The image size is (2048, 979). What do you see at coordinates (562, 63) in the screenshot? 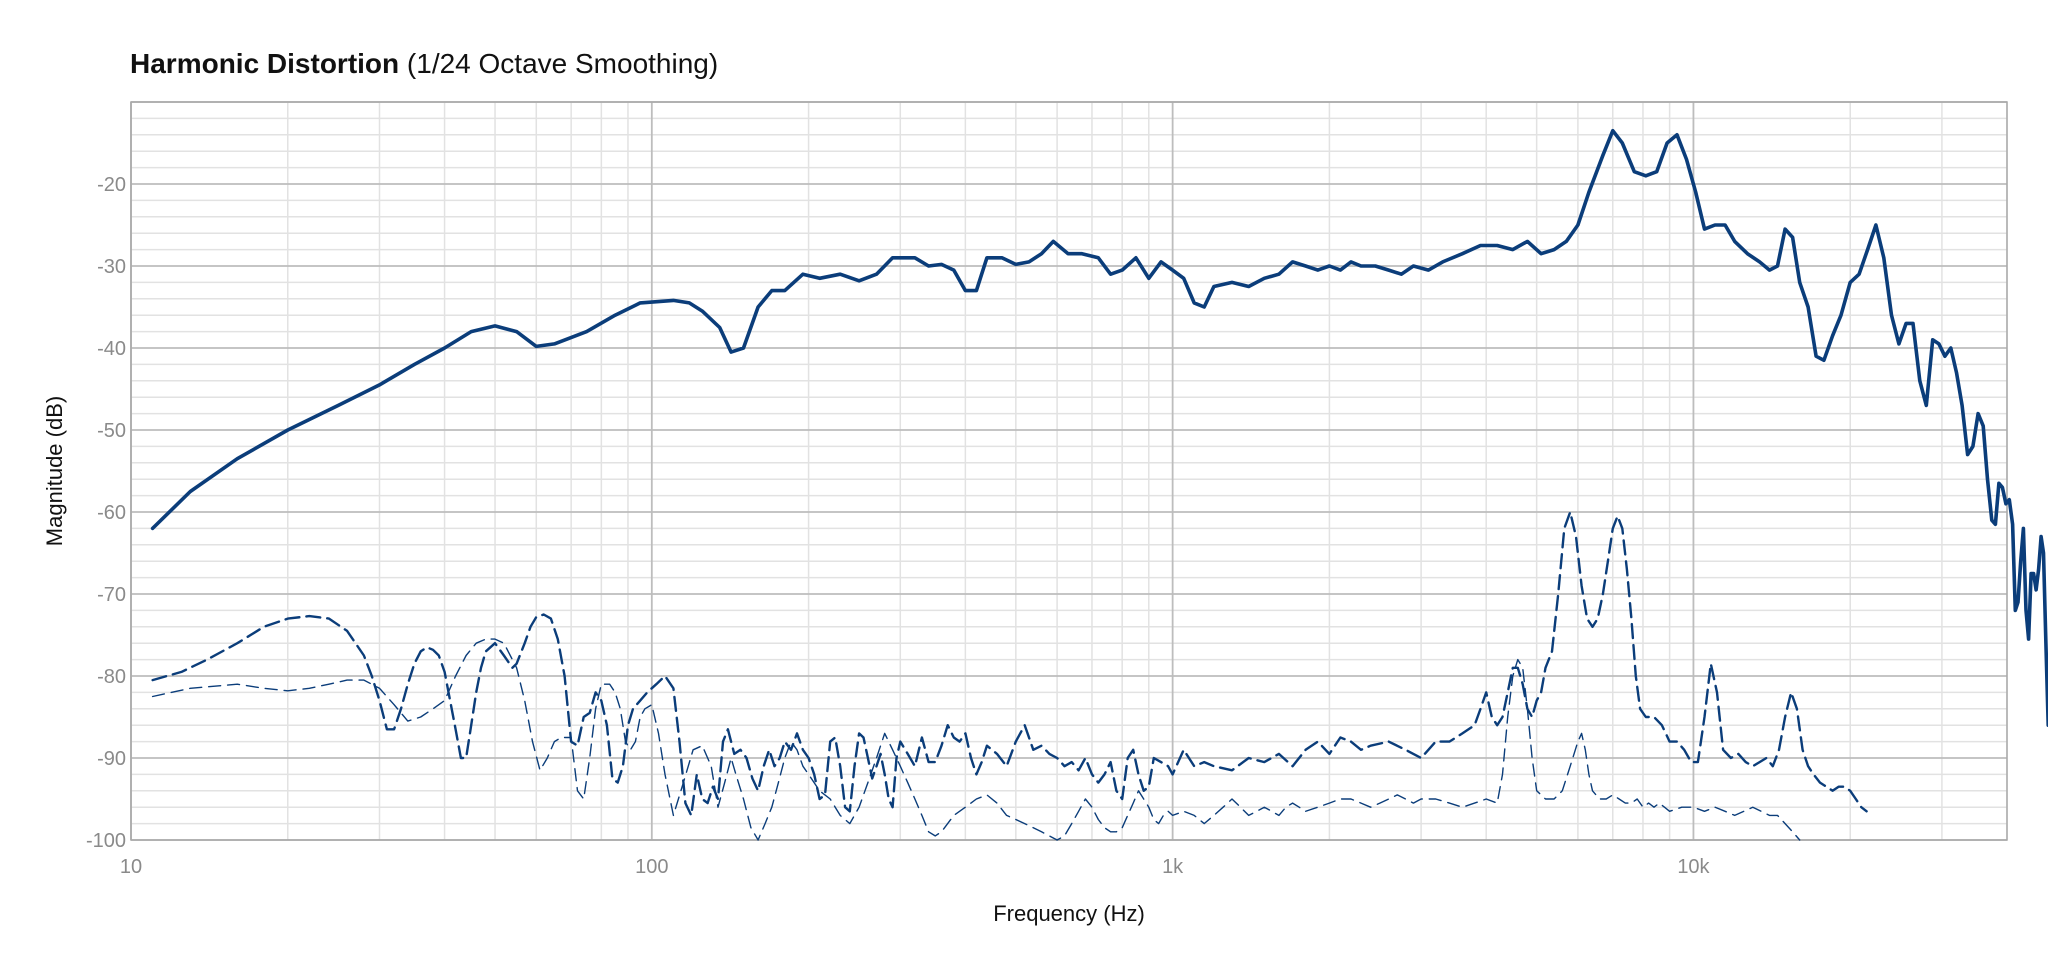
I see `chart-subtitle: (1/24 Octave Smoothing)` at bounding box center [562, 63].